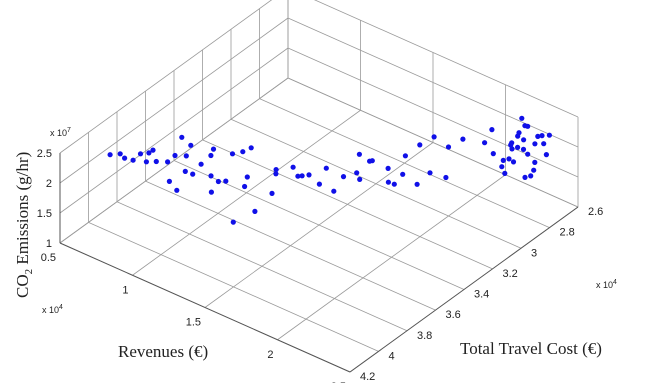 This screenshot has height=383, width=646. Describe the element at coordinates (367, 377) in the screenshot. I see `y-tick-label: 4.2` at that location.